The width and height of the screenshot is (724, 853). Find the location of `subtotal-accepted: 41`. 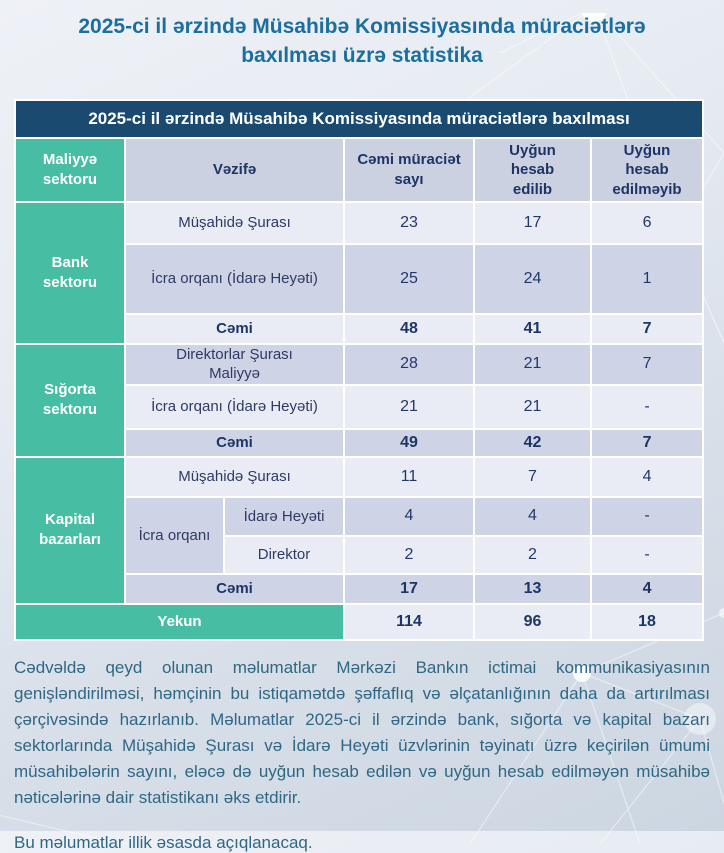

subtotal-accepted: 41 is located at coordinates (532, 328).